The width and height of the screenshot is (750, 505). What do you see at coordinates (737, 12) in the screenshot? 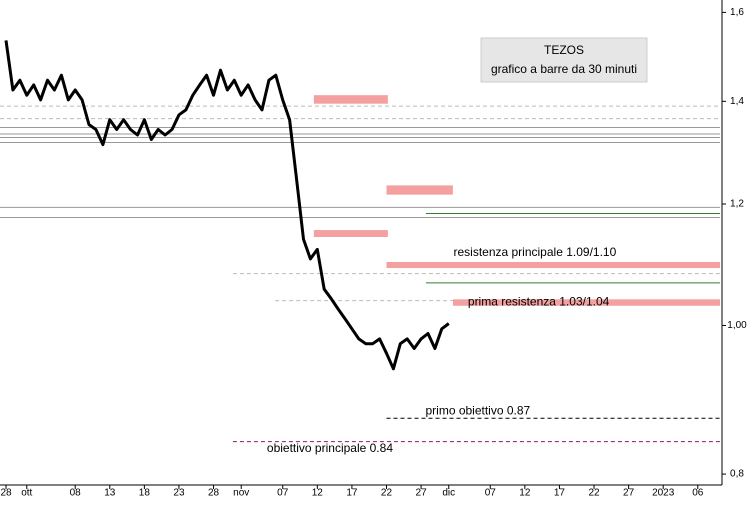
I see `y-tick-label: 1,6` at bounding box center [737, 12].